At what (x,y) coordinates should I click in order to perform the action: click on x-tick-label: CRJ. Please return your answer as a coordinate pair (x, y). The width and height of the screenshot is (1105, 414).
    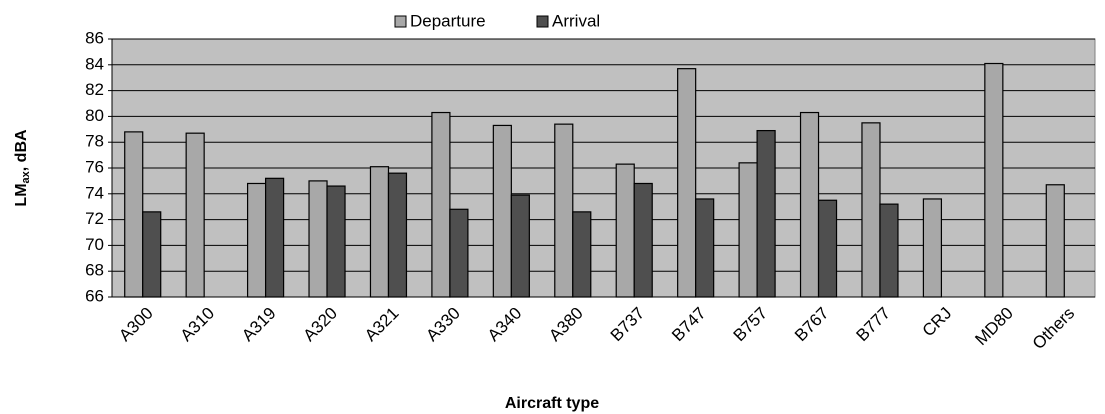
    Looking at the image, I should click on (937, 322).